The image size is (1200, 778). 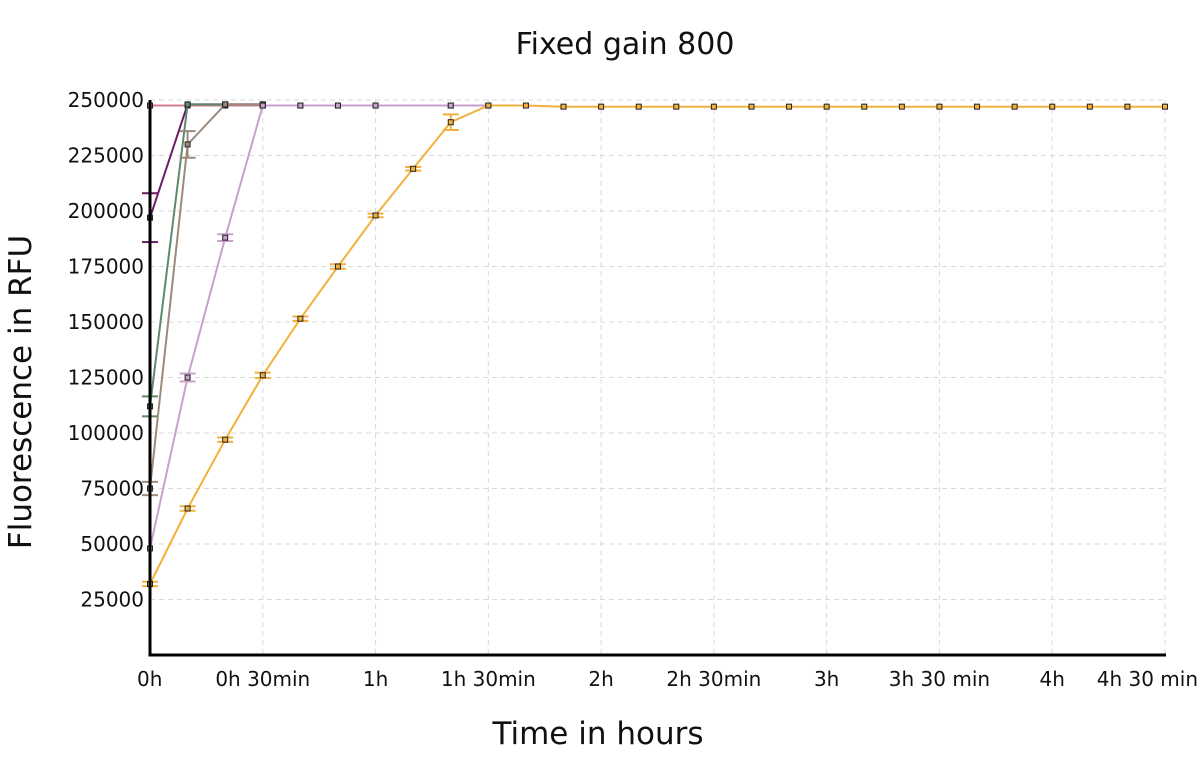 What do you see at coordinates (112, 489) in the screenshot?
I see `y-tick-label-2: 75000` at bounding box center [112, 489].